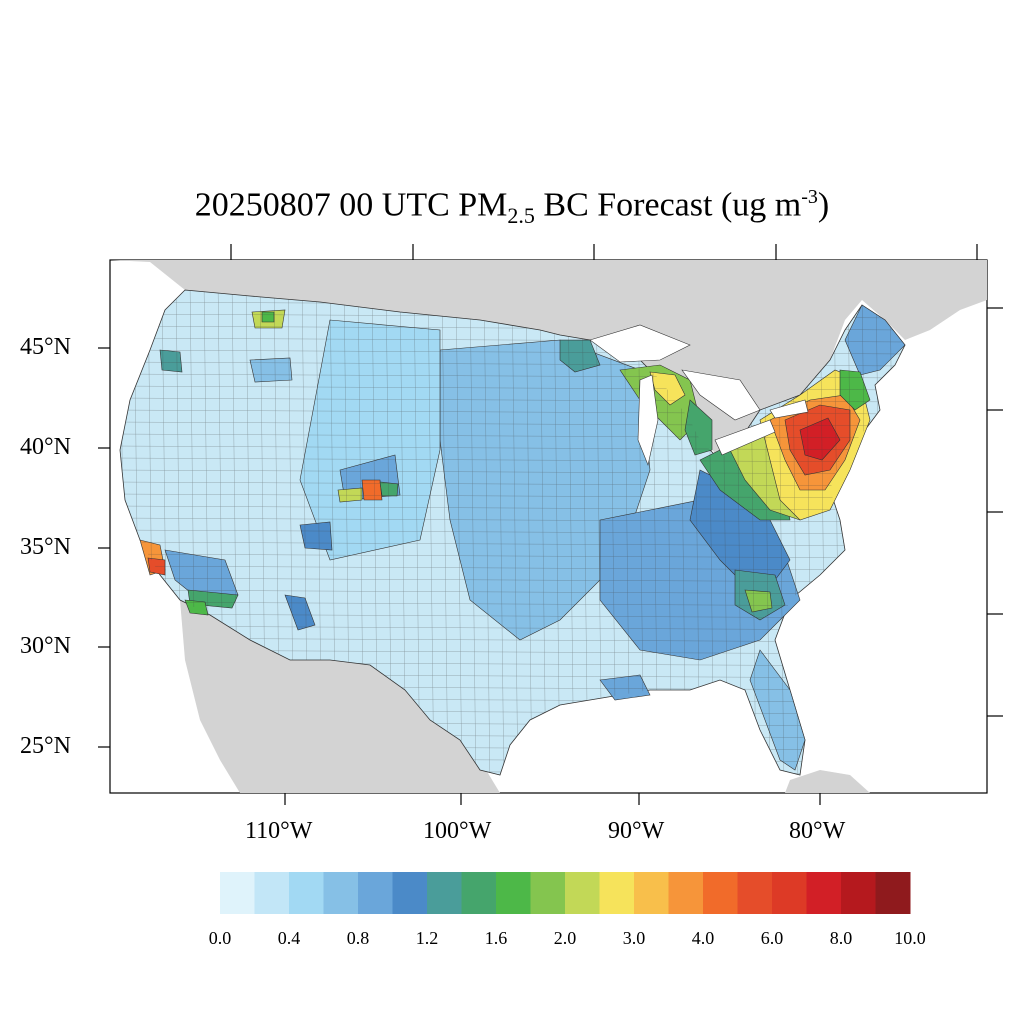 This screenshot has width=1024, height=1024. Describe the element at coordinates (45, 646) in the screenshot. I see `lat-label-30: 30°N` at that location.